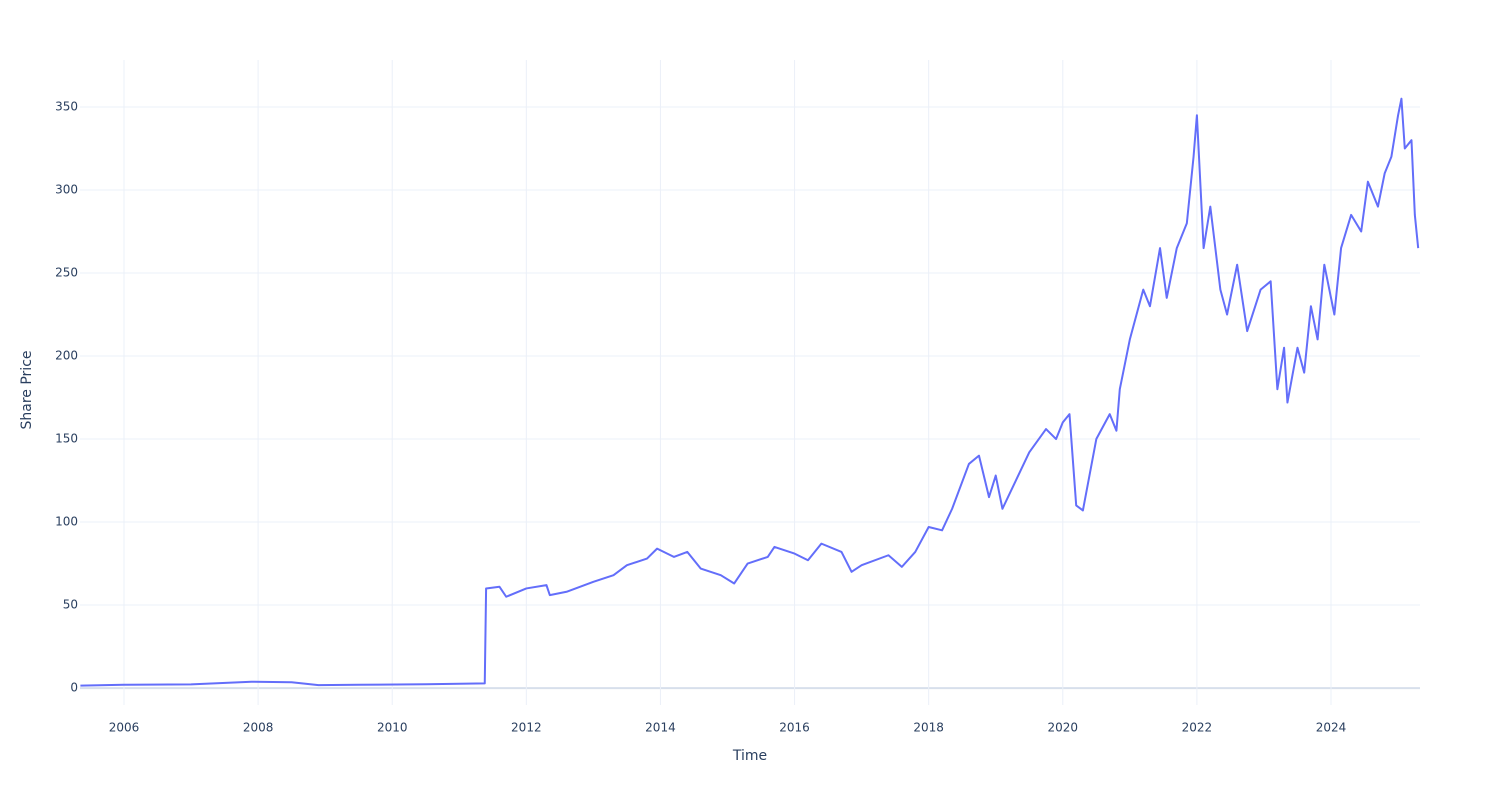  Describe the element at coordinates (258, 728) in the screenshot. I see `x-tick-label: 2008` at that location.